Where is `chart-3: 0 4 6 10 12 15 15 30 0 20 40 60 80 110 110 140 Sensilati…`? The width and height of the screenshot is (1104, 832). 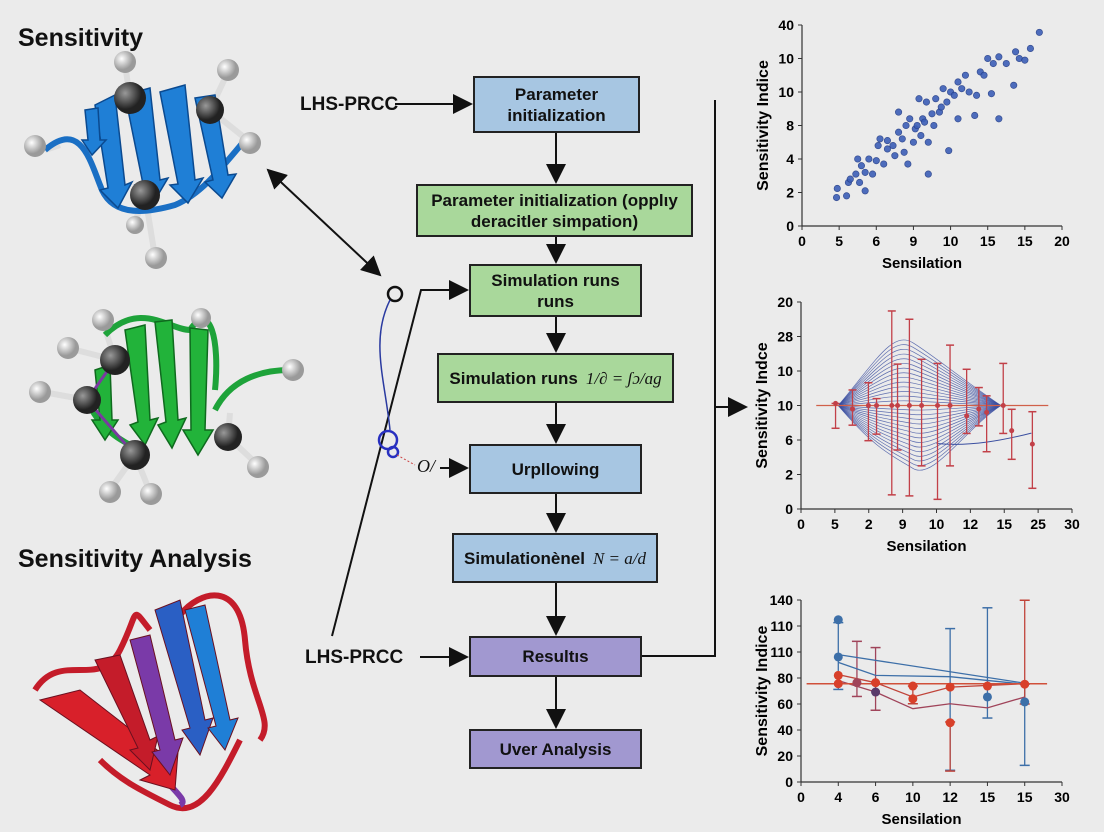 chart-3: 0 4 6 10 12 15 15 30 0 20 40 60 80 110 110 140 Sensilati… is located at coordinates (912, 710).